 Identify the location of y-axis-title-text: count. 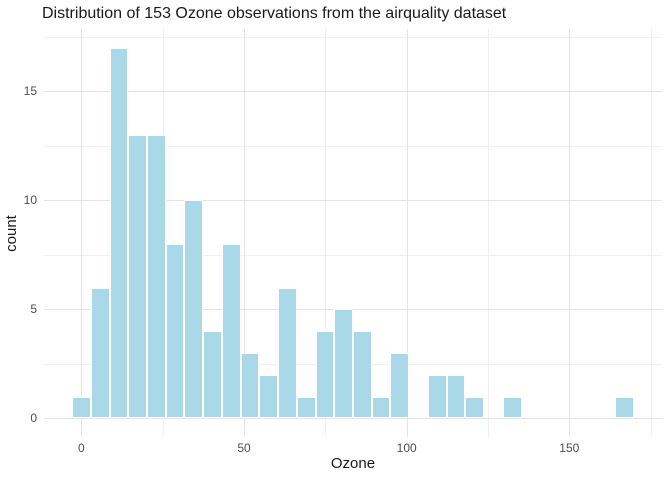
(11, 233).